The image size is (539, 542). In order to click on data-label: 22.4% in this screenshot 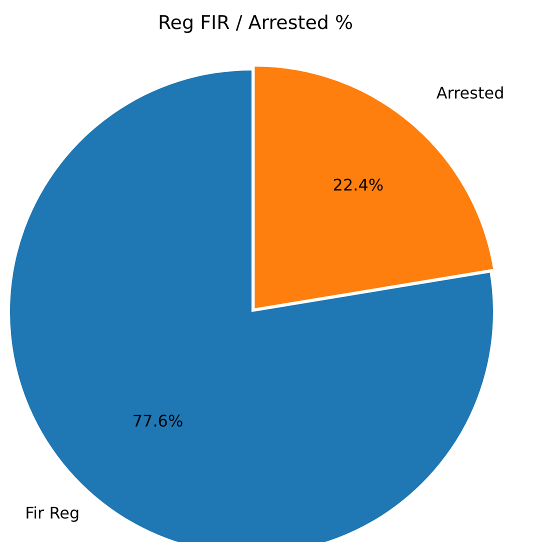, I will do `click(358, 184)`.